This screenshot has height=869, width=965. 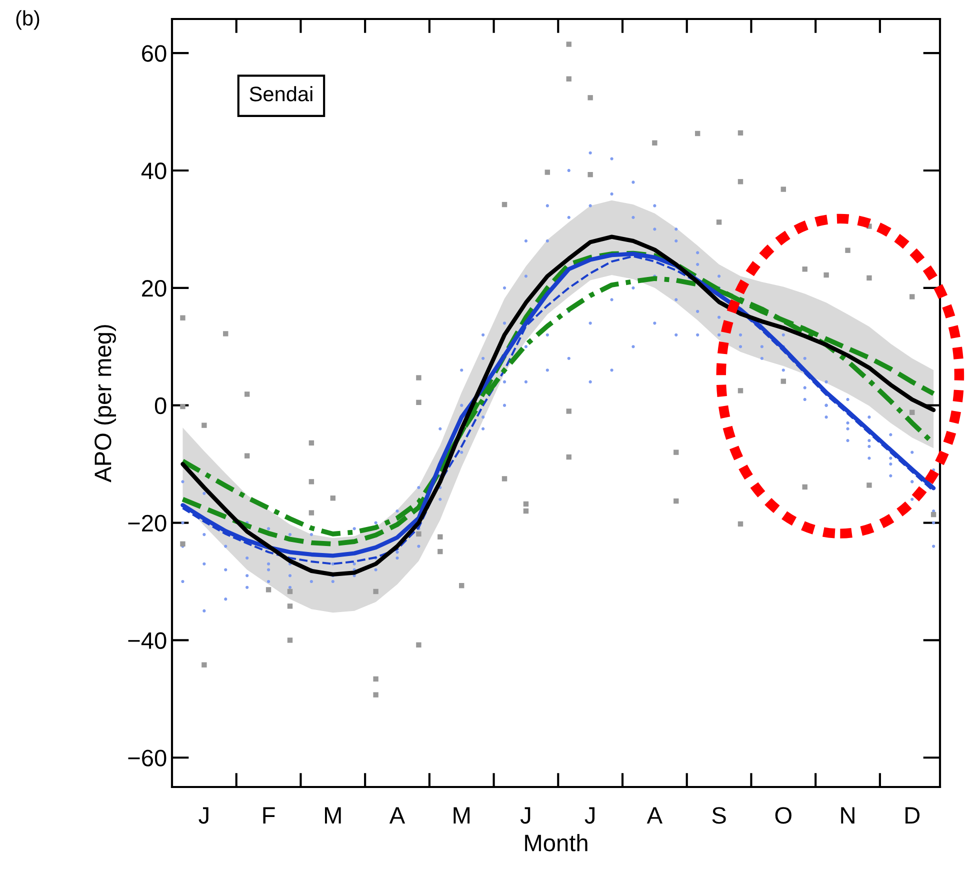 What do you see at coordinates (913, 815) in the screenshot?
I see `x-tick-label: D` at bounding box center [913, 815].